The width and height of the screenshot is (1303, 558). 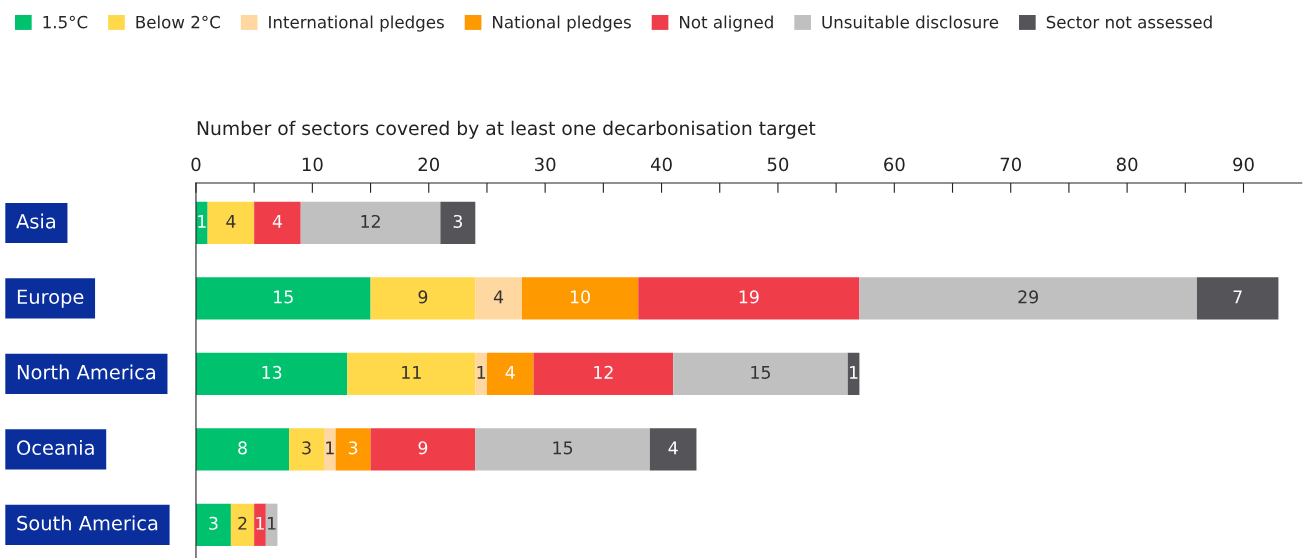 I want to click on x-tick-label: 50, so click(x=778, y=164).